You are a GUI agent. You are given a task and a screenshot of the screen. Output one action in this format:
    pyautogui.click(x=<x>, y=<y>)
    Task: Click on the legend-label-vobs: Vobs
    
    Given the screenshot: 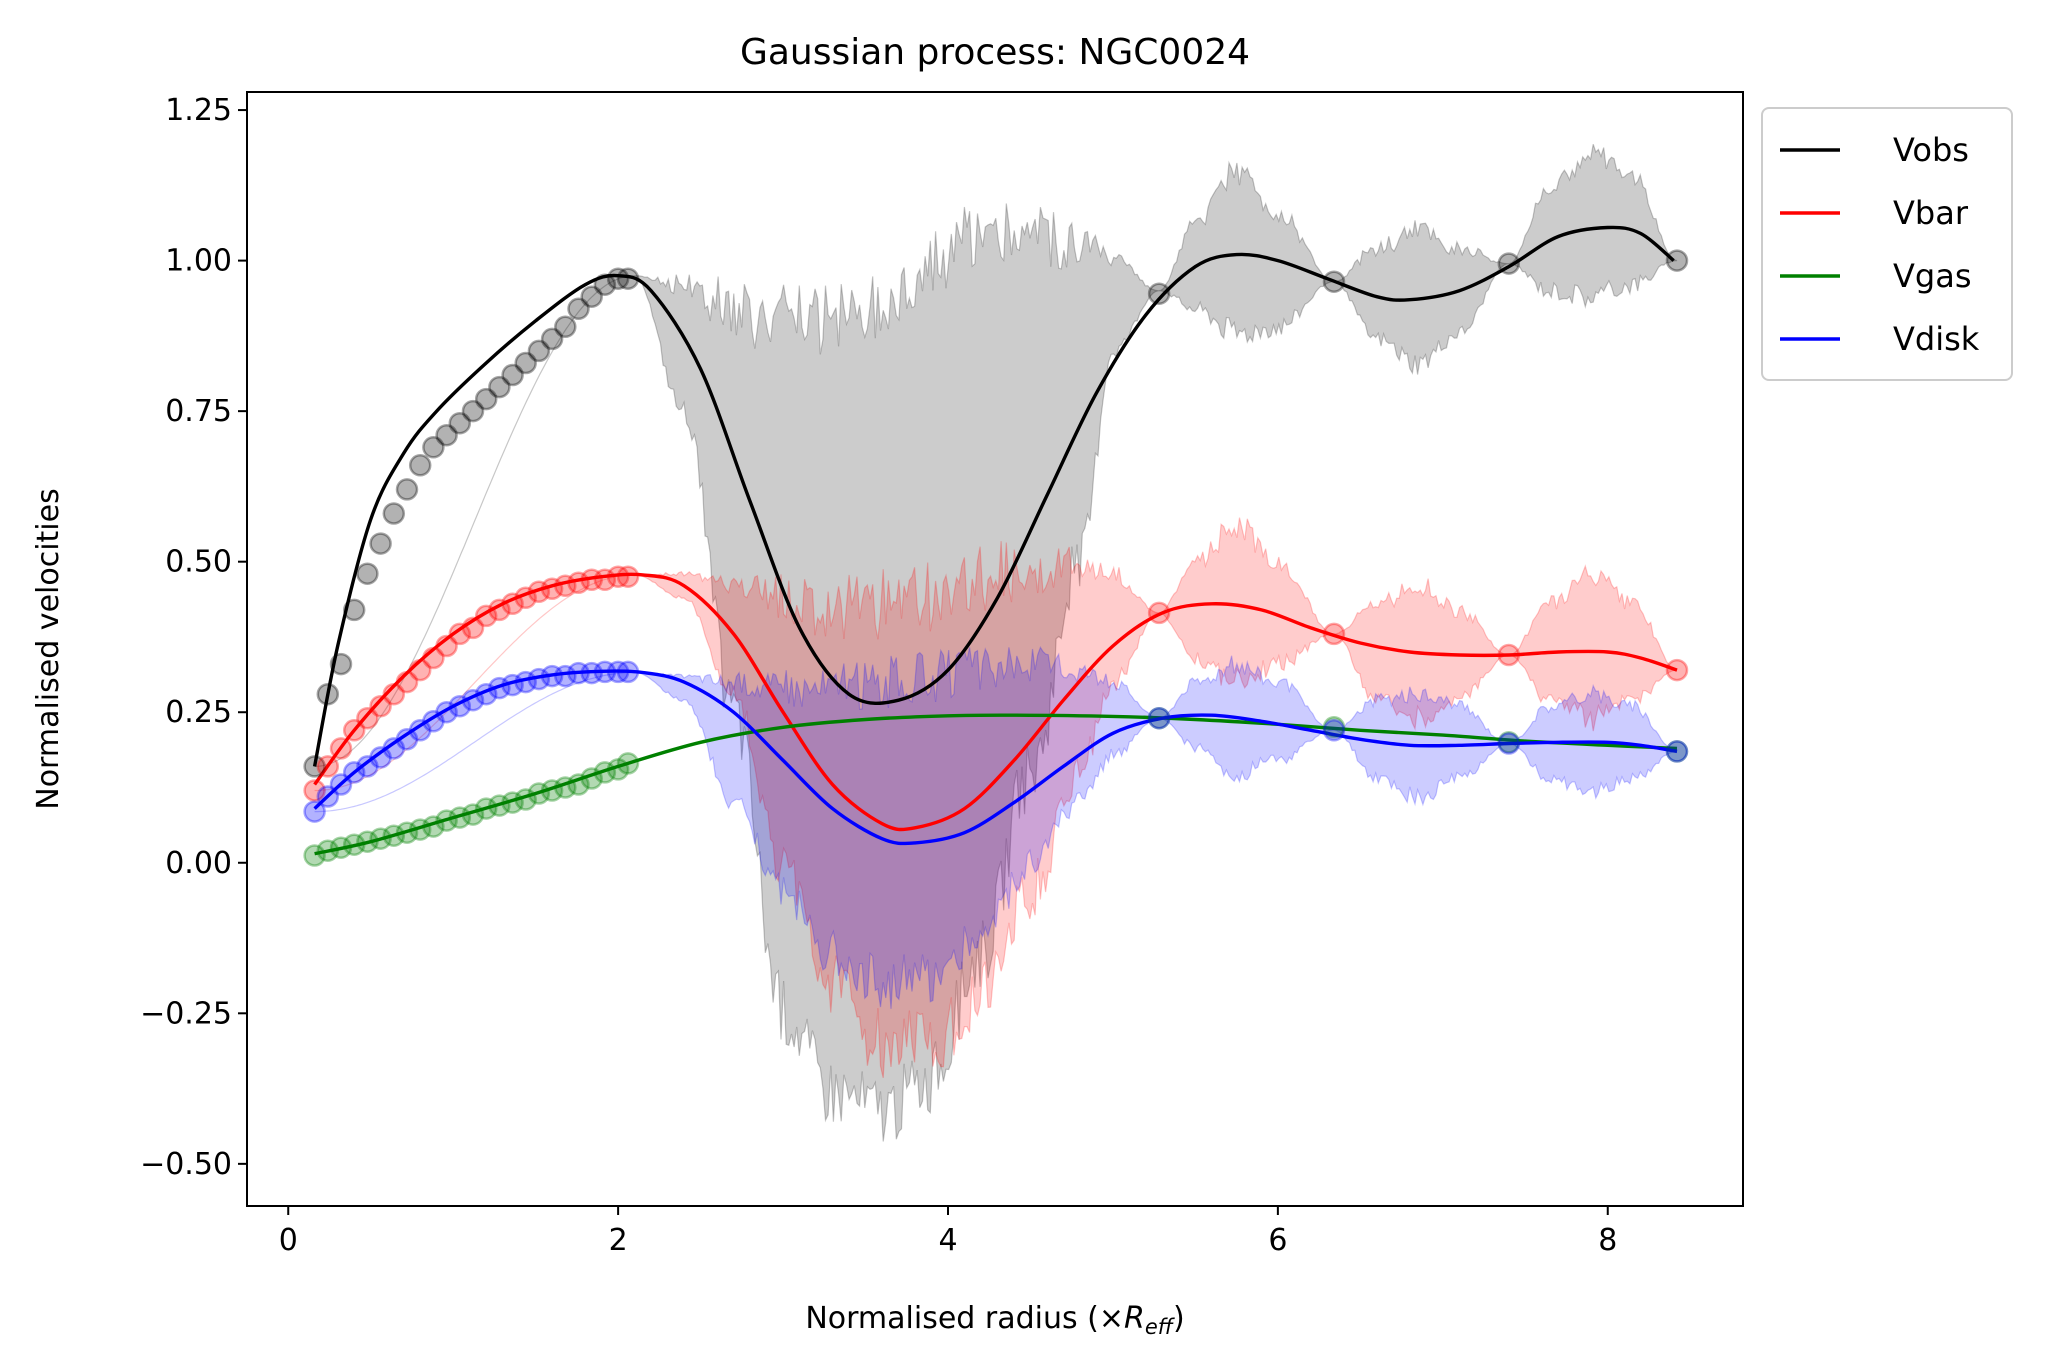 What is the action you would take?
    pyautogui.click(x=1931, y=150)
    